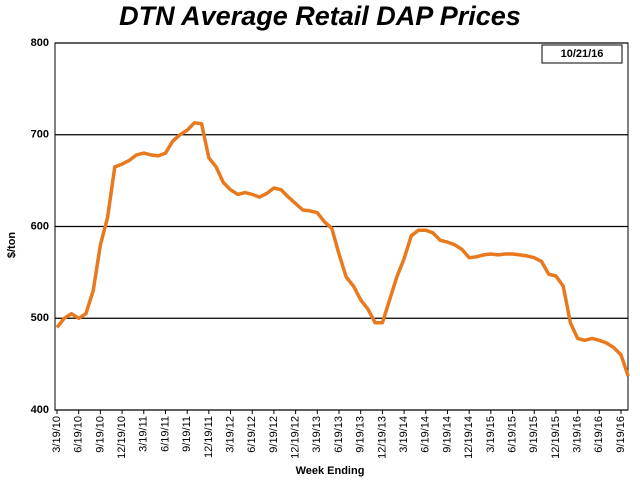 The height and width of the screenshot is (480, 640). I want to click on x-tick-label: 9/19/11, so click(187, 434).